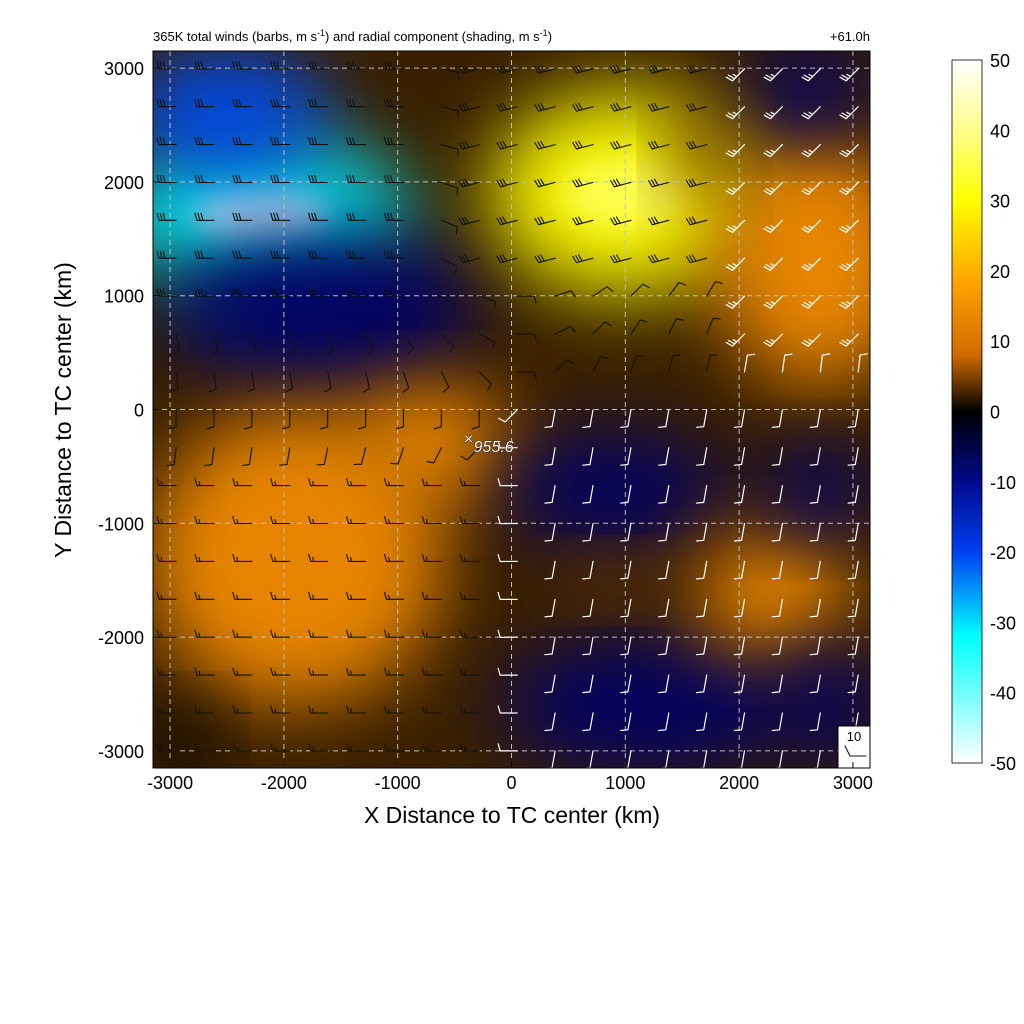 This screenshot has height=1024, width=1024. Describe the element at coordinates (854, 747) in the screenshot. I see `reference-barb-key: 10` at that location.